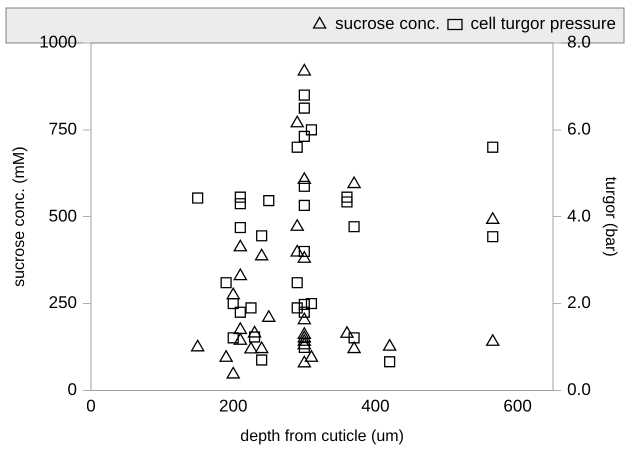  Describe the element at coordinates (579, 216) in the screenshot. I see `y2-tick-label: 4.0` at that location.